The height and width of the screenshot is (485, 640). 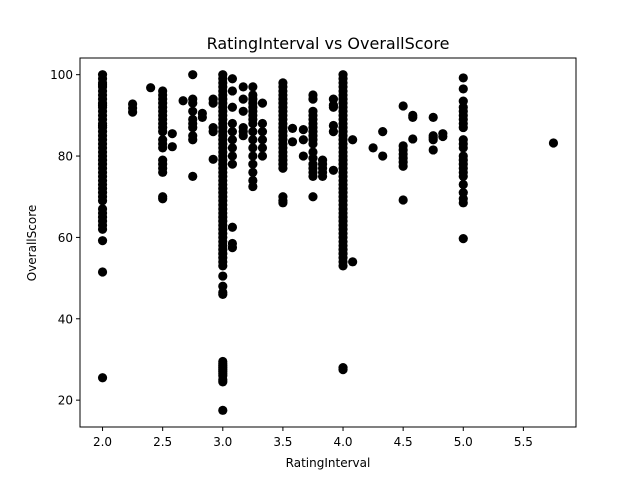 I want to click on y-tick-label: 40, so click(x=65, y=319).